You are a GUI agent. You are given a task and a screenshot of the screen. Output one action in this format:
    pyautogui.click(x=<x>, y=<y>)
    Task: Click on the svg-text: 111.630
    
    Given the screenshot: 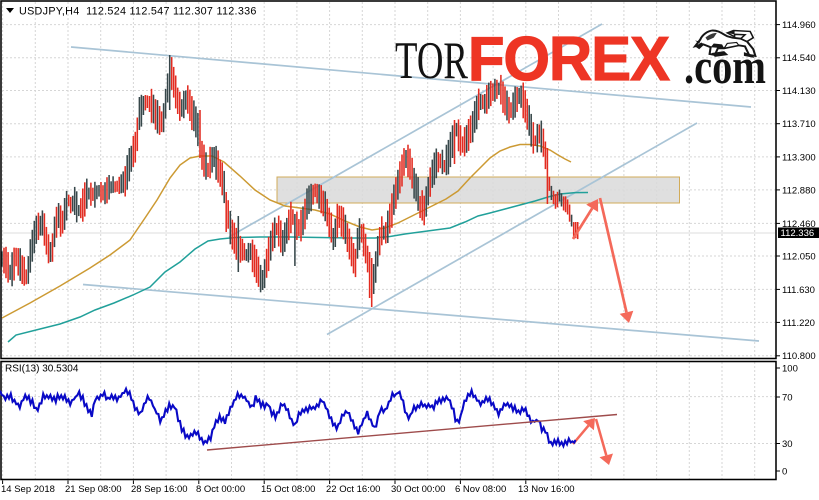 What is the action you would take?
    pyautogui.click(x=798, y=290)
    